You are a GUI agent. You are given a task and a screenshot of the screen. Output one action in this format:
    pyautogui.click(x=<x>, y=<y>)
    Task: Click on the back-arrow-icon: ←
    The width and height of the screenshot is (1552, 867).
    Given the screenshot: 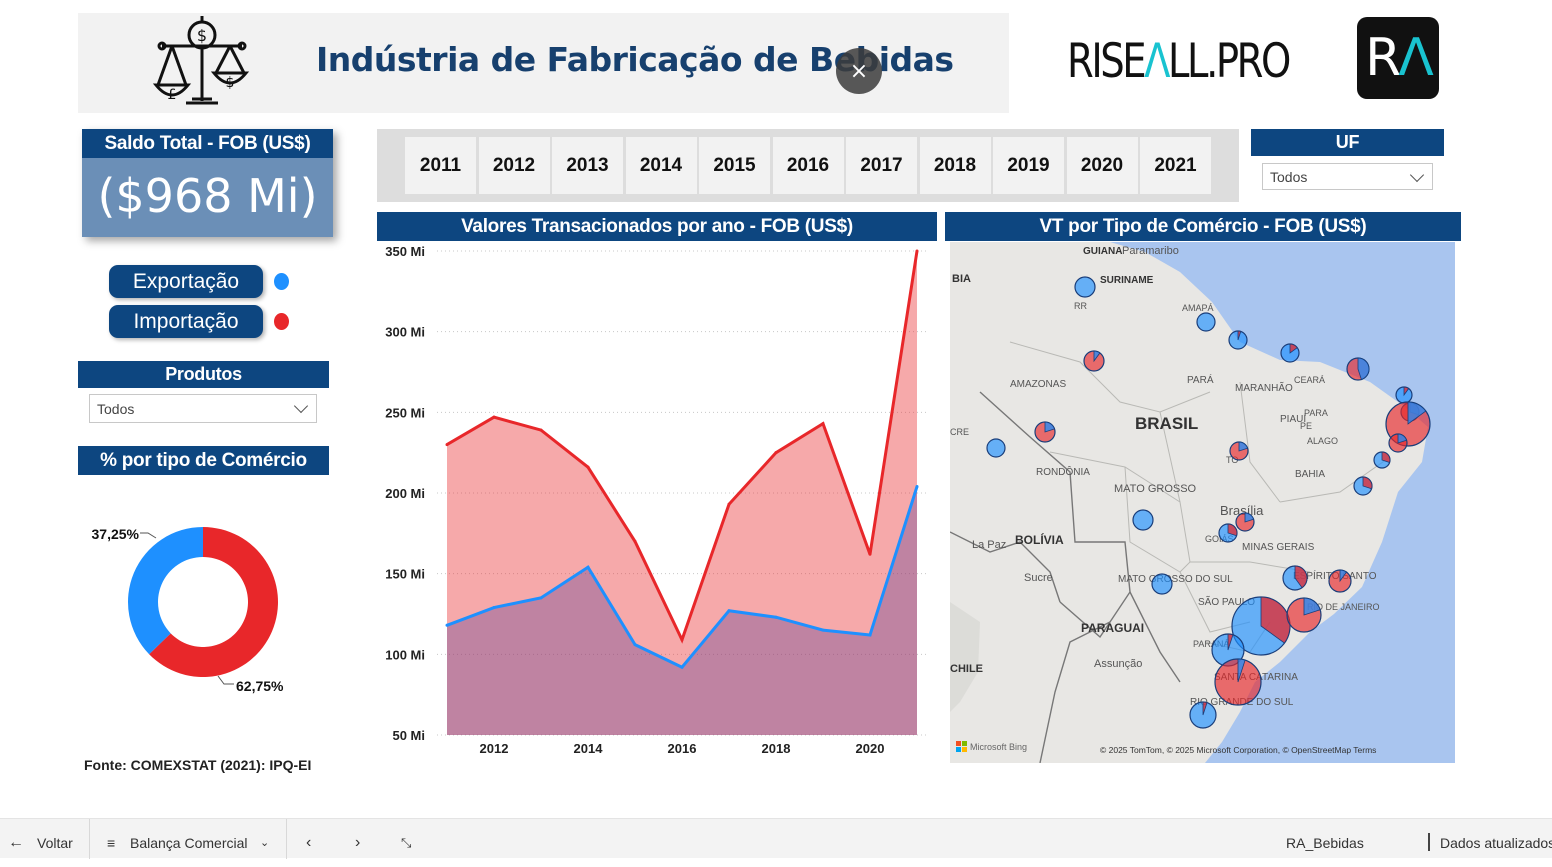 What is the action you would take?
    pyautogui.click(x=16, y=842)
    